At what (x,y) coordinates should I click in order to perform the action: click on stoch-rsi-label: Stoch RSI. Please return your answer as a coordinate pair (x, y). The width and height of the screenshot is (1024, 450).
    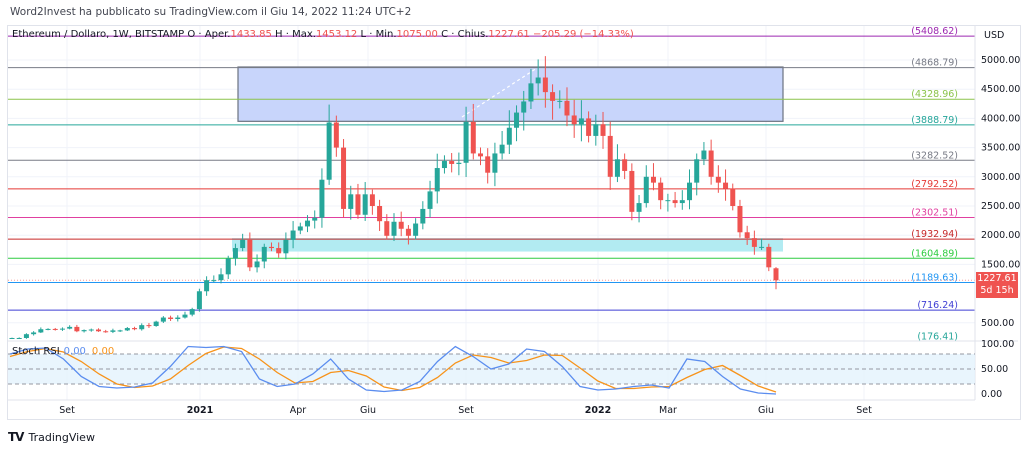
    Looking at the image, I should click on (36, 351).